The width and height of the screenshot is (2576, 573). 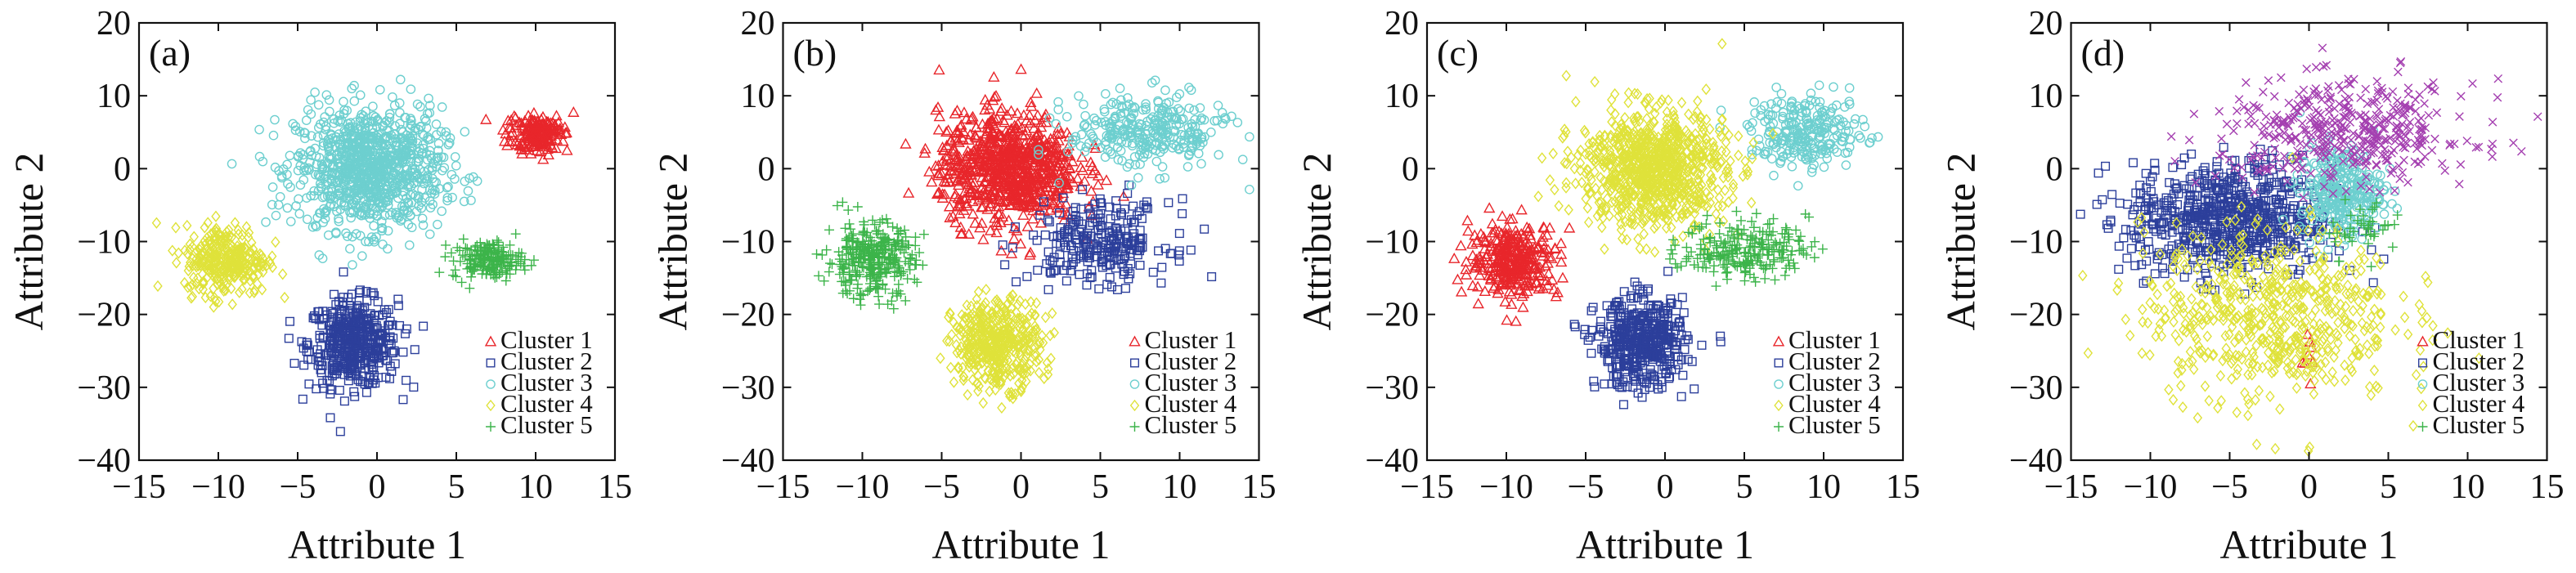 I want to click on data-points, so click(x=365, y=255).